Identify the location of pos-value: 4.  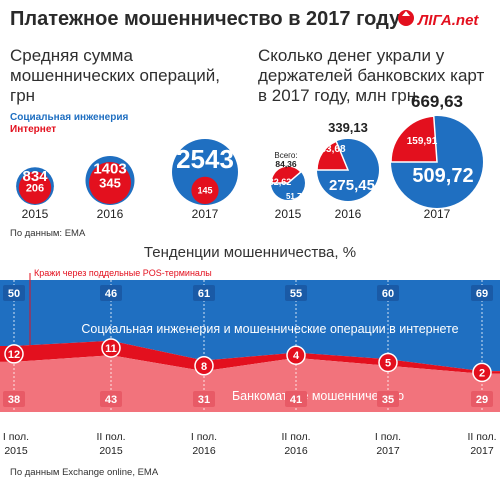
(296, 356).